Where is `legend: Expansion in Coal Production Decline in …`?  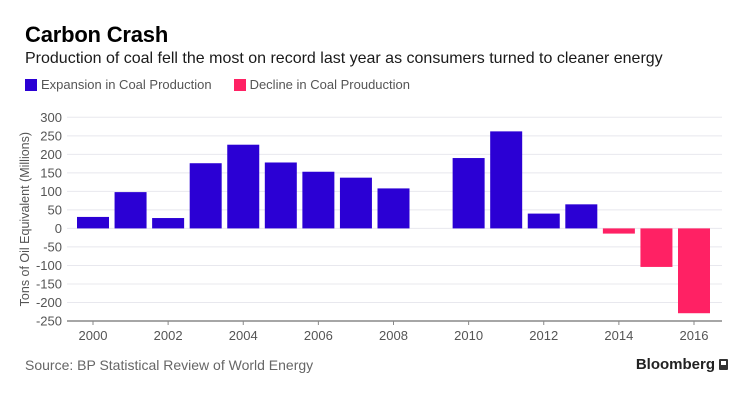 legend: Expansion in Coal Production Decline in … is located at coordinates (228, 84).